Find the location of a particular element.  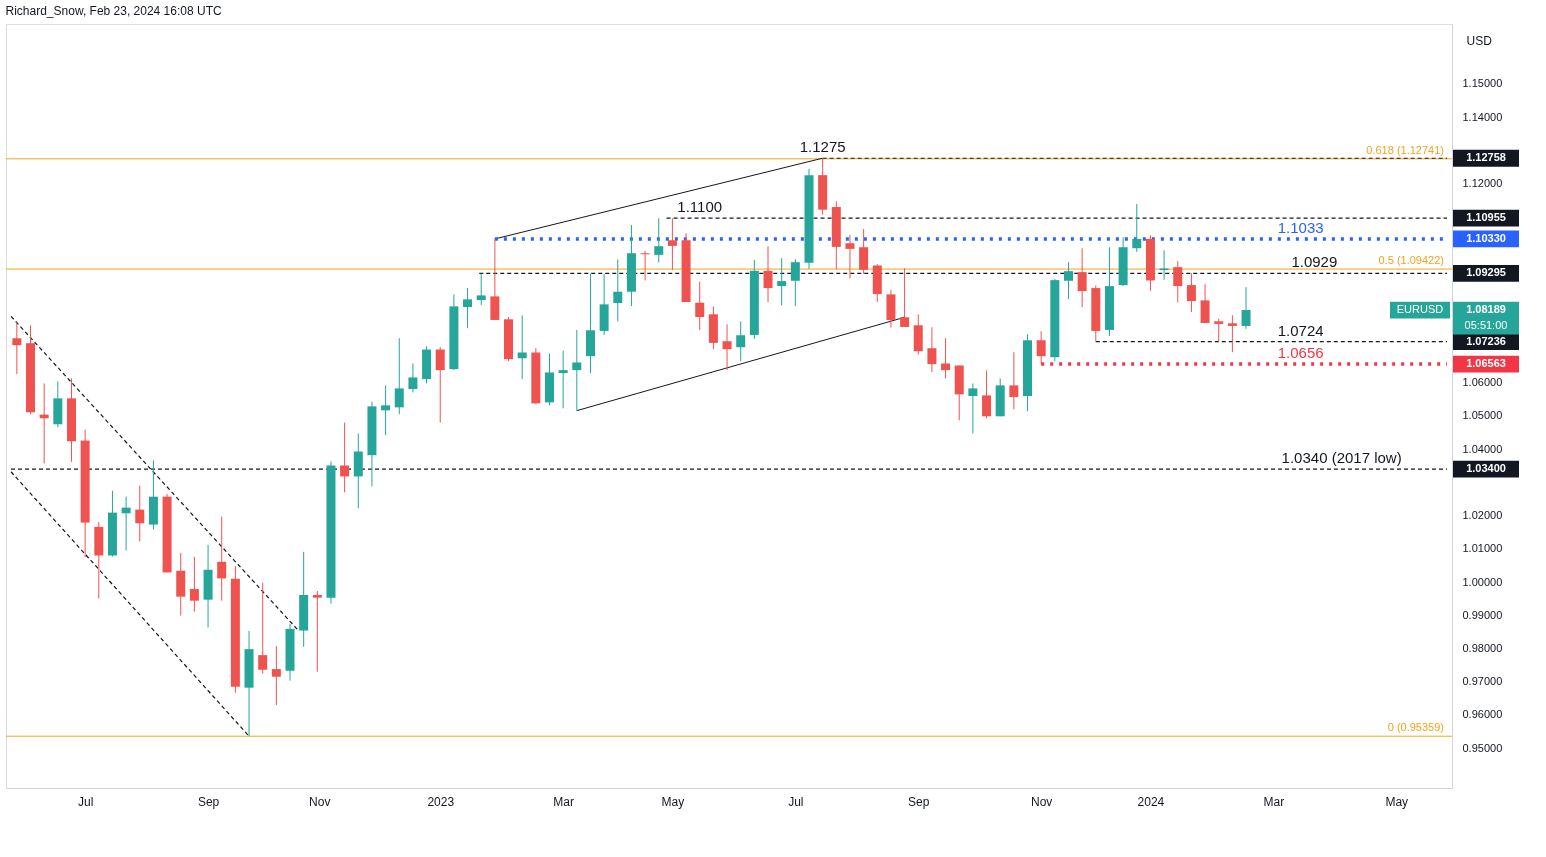

y-tick-label: 1.12000 is located at coordinates (1482, 182).